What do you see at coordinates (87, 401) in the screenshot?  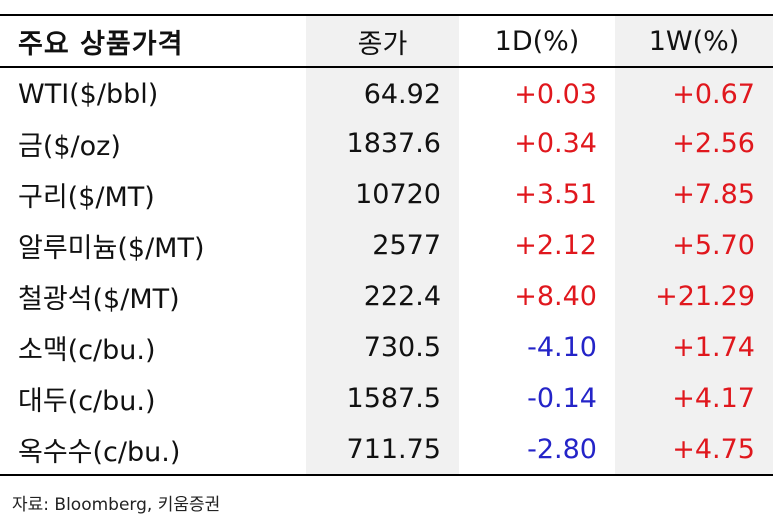 I see `commodity-name: 대두(c/bu.)` at bounding box center [87, 401].